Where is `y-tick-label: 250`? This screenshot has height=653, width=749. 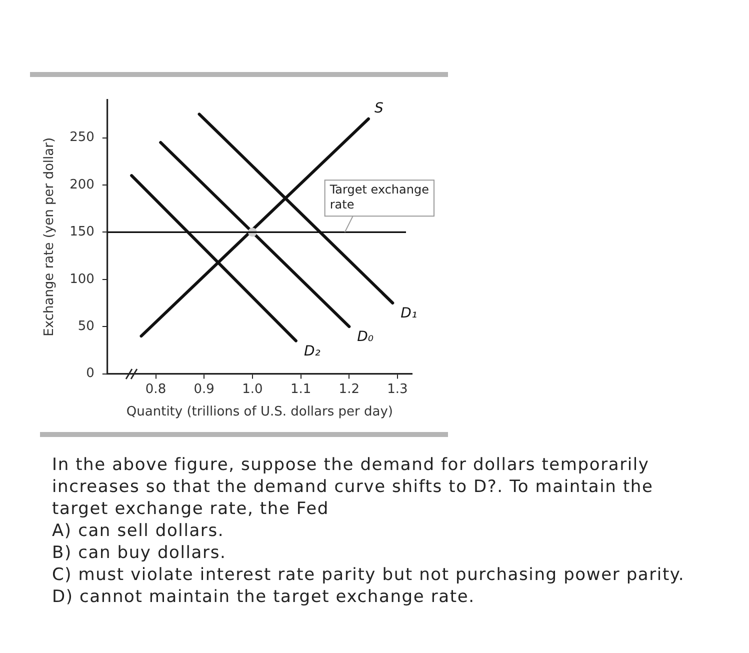 y-tick-label: 250 is located at coordinates (82, 138).